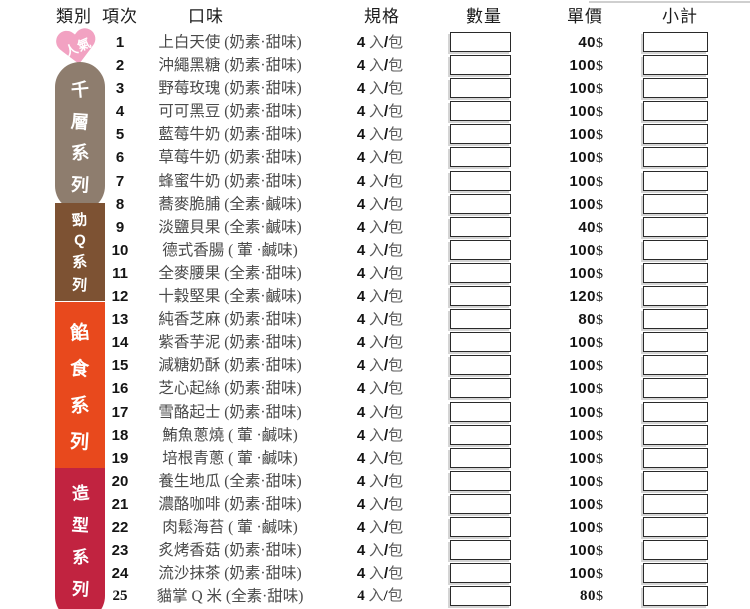 This screenshot has height=609, width=750. Describe the element at coordinates (230, 297) in the screenshot. I see `flavor-label: 十穀堅果 (全素·鹹味)` at that location.